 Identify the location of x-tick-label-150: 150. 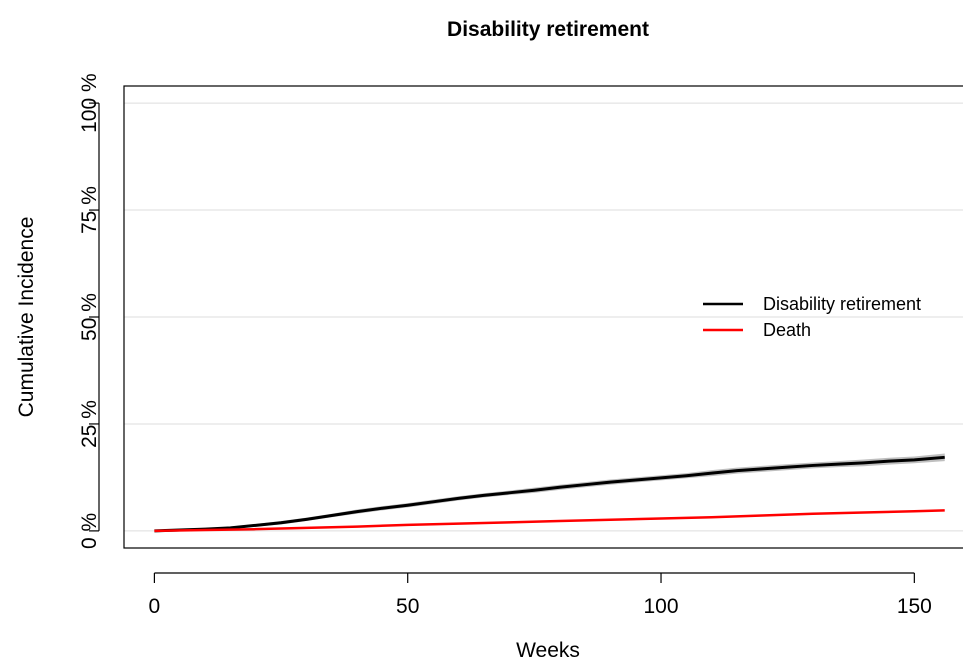
(914, 606).